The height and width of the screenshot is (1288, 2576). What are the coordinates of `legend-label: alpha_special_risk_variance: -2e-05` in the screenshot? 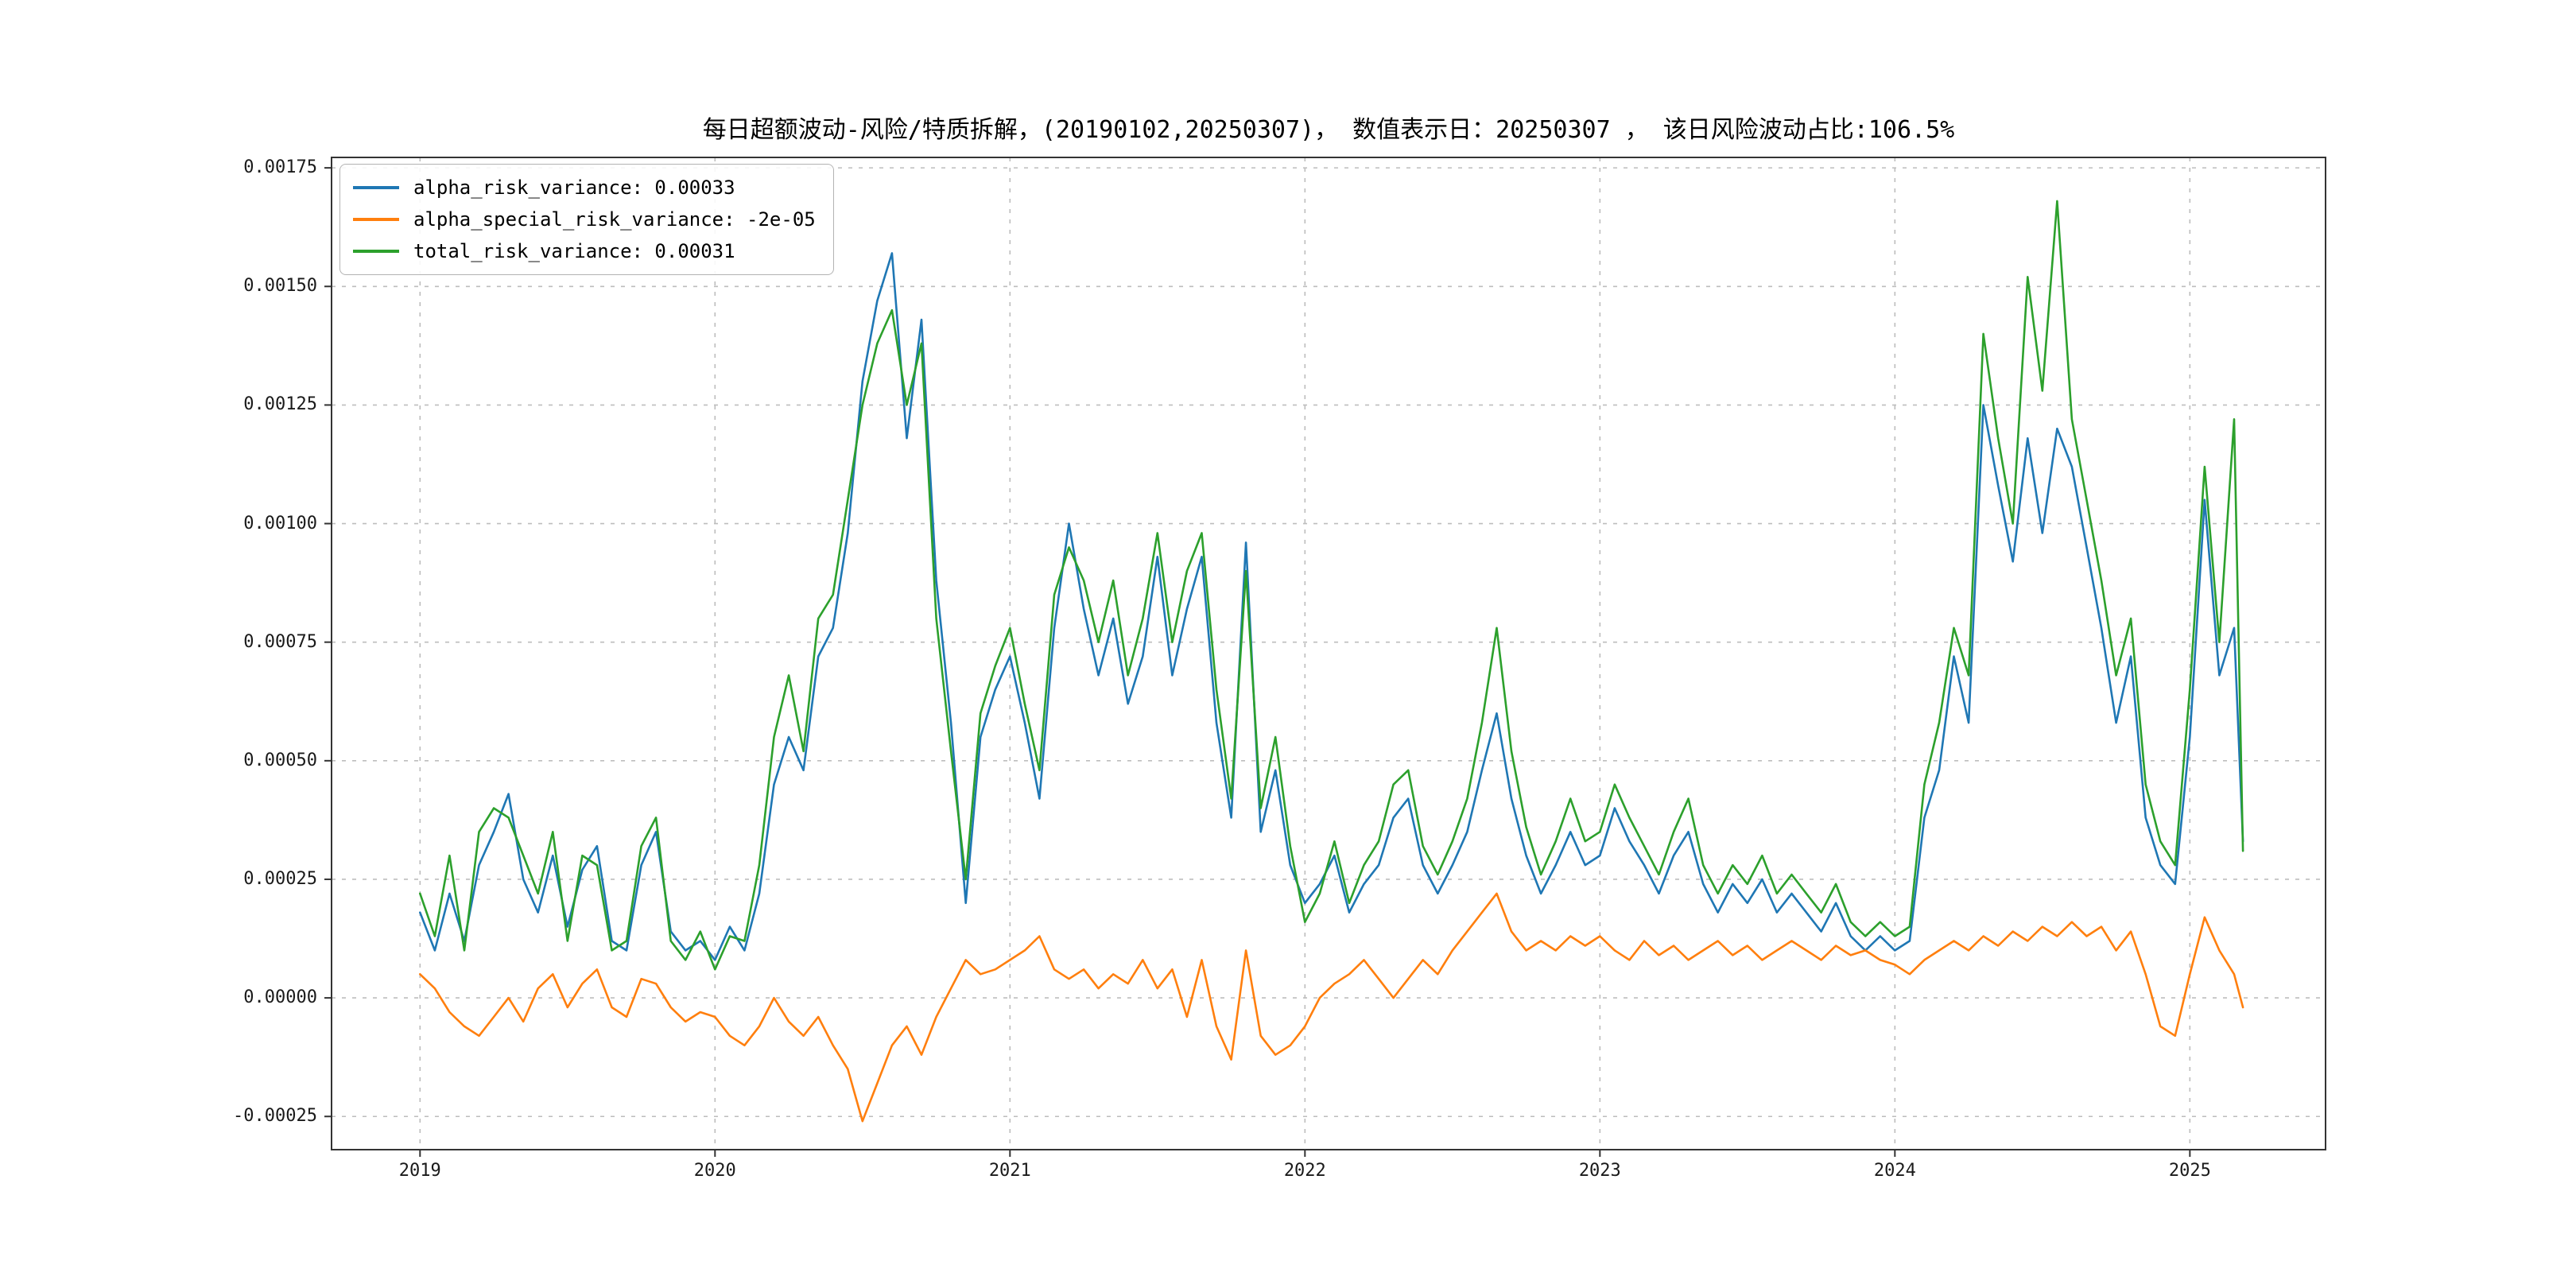 It's located at (614, 220).